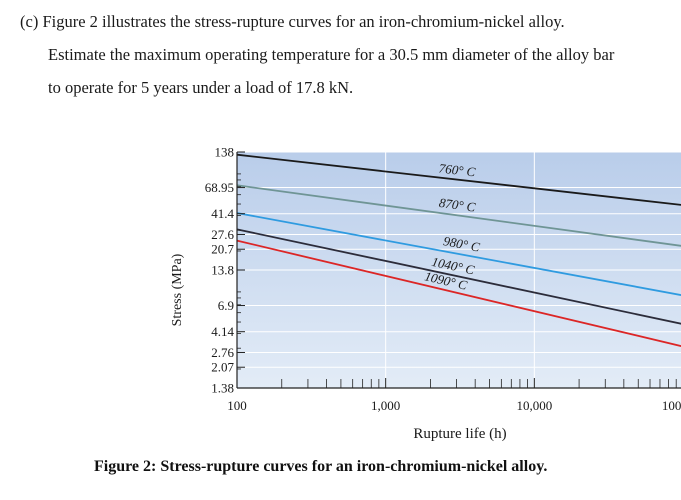  Describe the element at coordinates (459, 434) in the screenshot. I see `x-axis-label: Rupture life (h)` at that location.